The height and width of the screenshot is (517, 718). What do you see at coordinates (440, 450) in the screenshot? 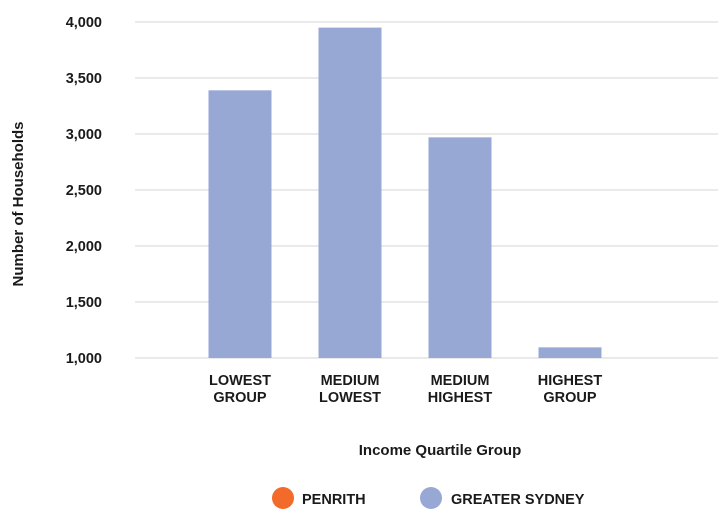
I see `x-axis-title: Income Quartile Group` at bounding box center [440, 450].